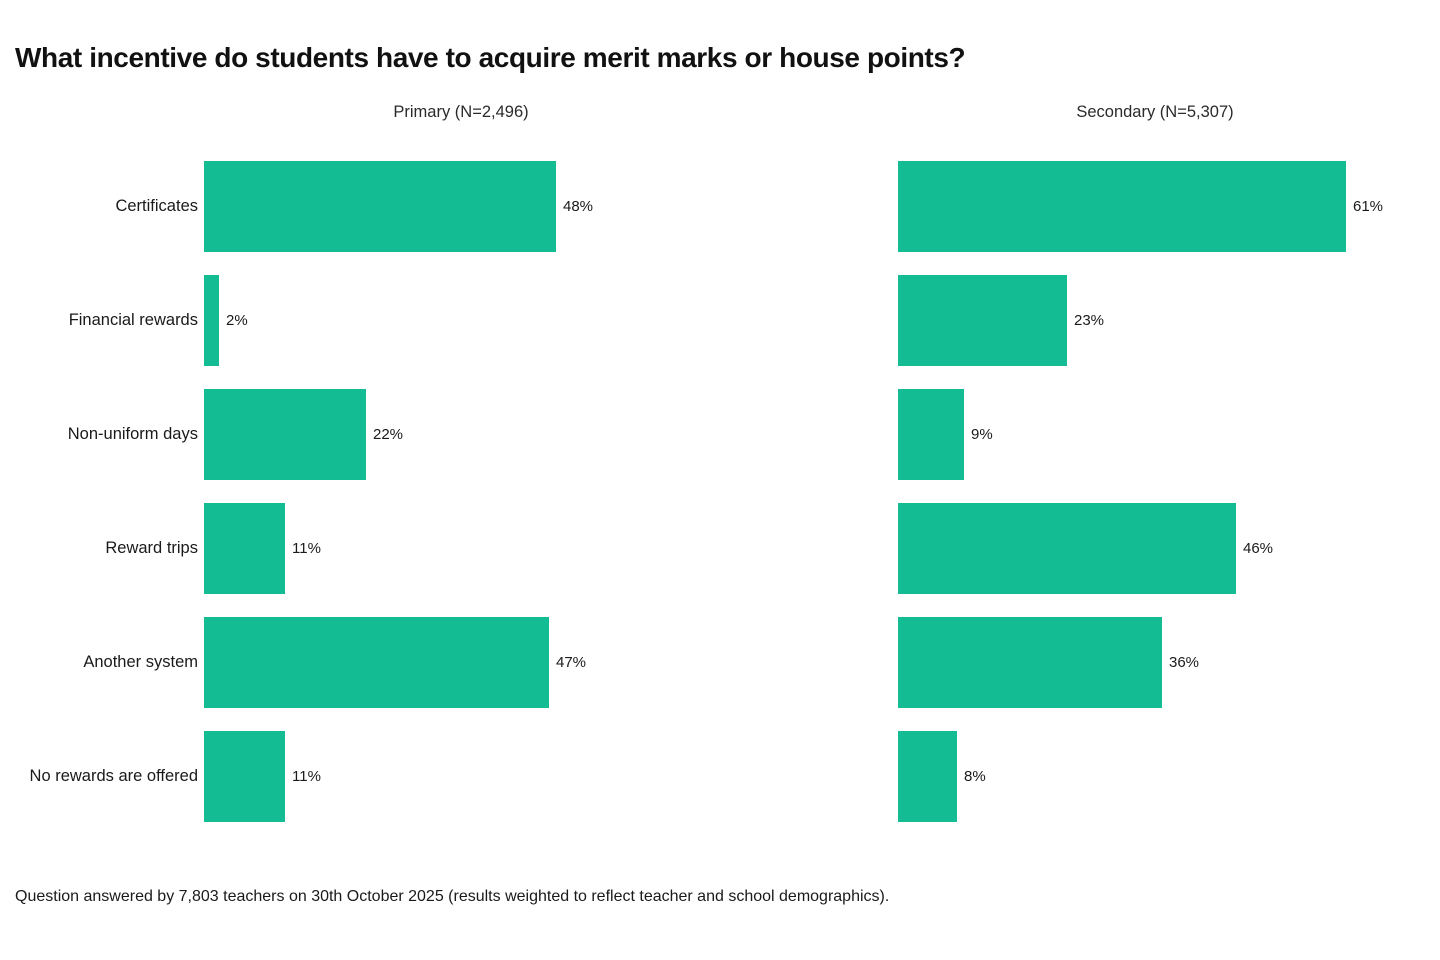 This screenshot has width=1440, height=960. Describe the element at coordinates (461, 112) in the screenshot. I see `primary-column-header: Primary (N=2,496)` at that location.